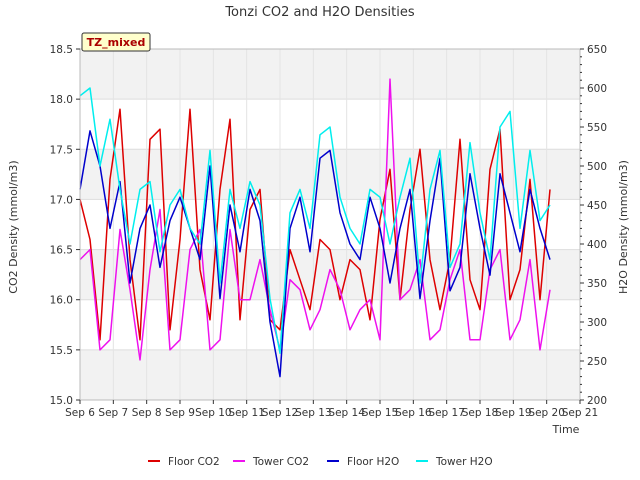 This screenshot has height=480, width=640. Describe the element at coordinates (80, 413) in the screenshot. I see `x-tick-label: Sep 6` at that location.